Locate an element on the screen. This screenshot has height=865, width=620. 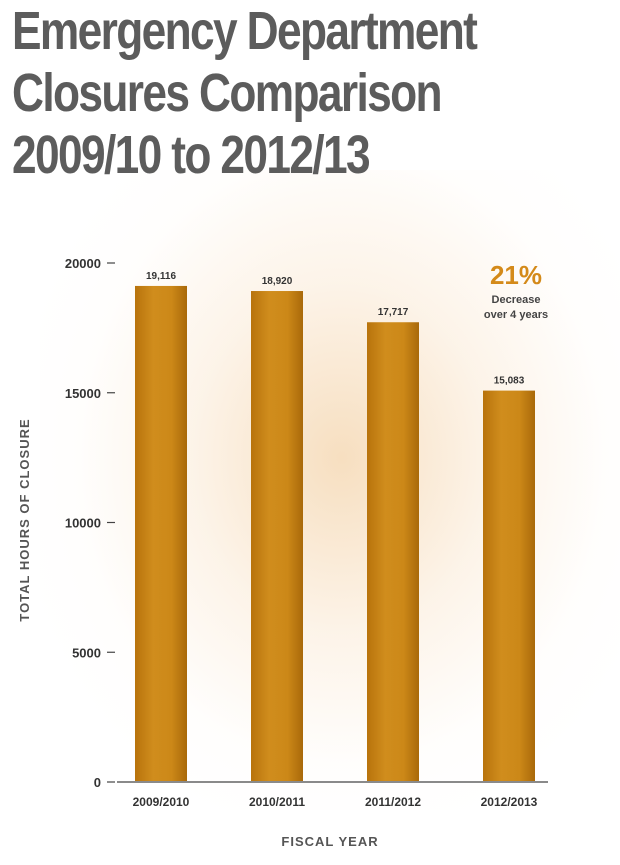
x-tick-label: 2012/2013 is located at coordinates (509, 802).